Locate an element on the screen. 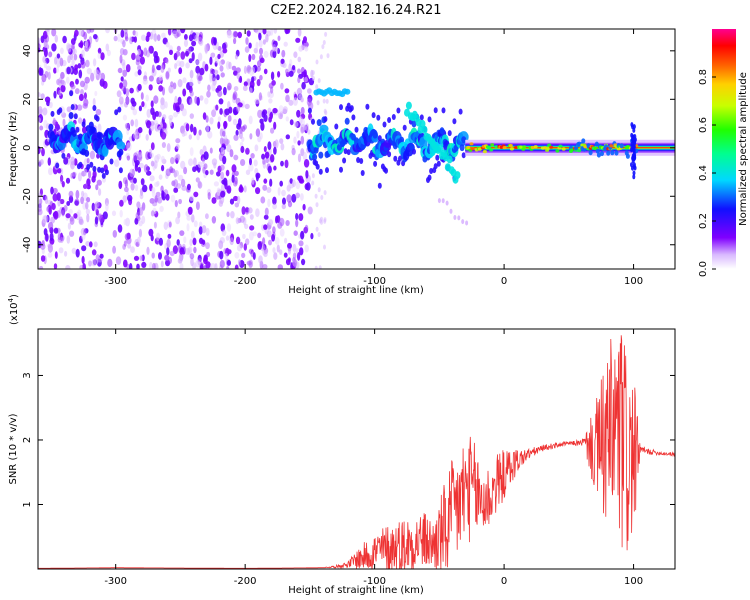  snr-scale-label: (x104) is located at coordinates (13, 309).